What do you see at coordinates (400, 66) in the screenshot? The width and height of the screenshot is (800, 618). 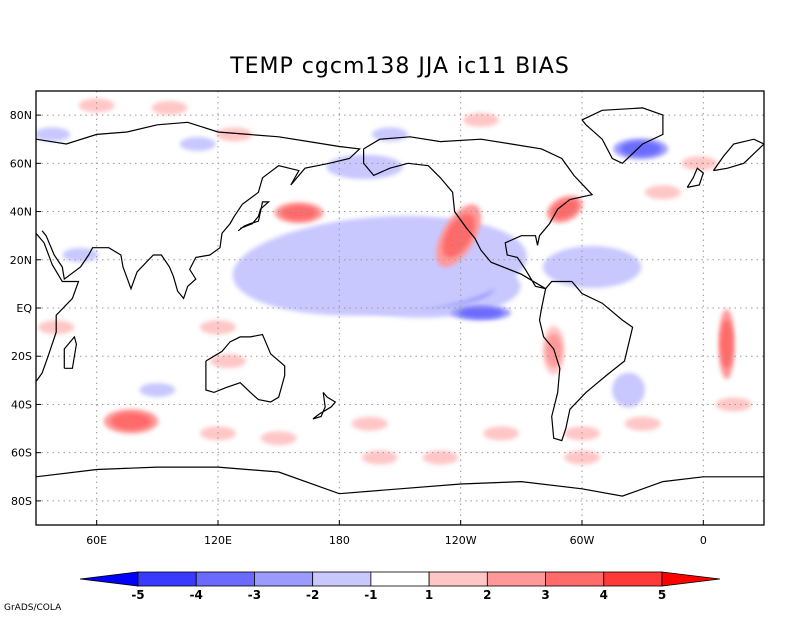 I see `chart-title: TEMP cgcm138 JJA ic11 BIAS` at bounding box center [400, 66].